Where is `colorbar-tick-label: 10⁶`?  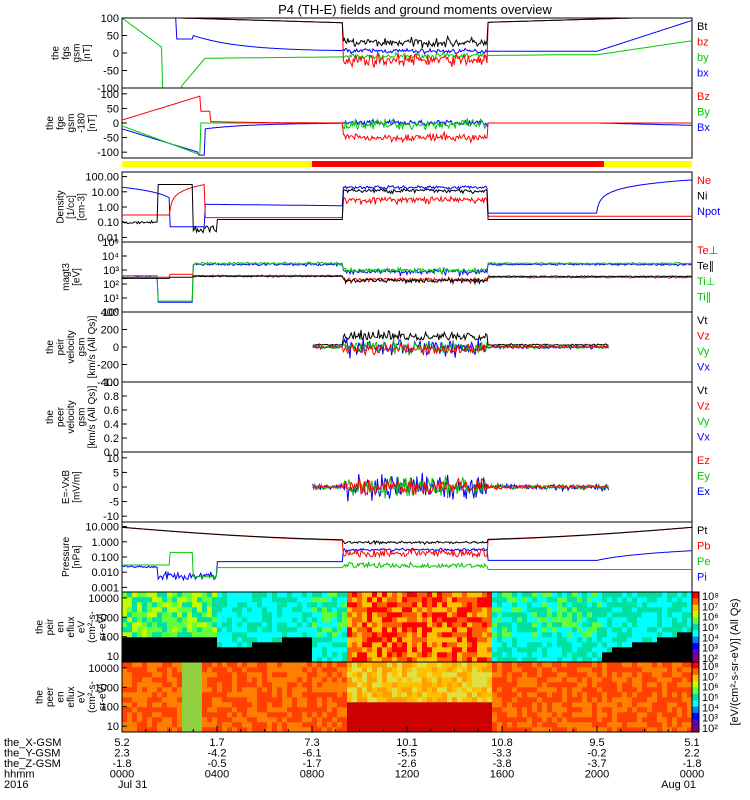 colorbar-tick-label: 10⁶ is located at coordinates (710, 688).